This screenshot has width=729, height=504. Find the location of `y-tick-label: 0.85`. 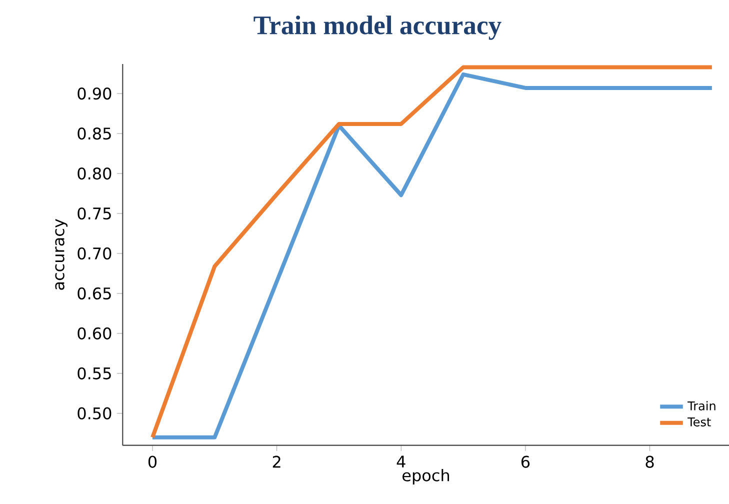

y-tick-label: 0.85 is located at coordinates (94, 133).